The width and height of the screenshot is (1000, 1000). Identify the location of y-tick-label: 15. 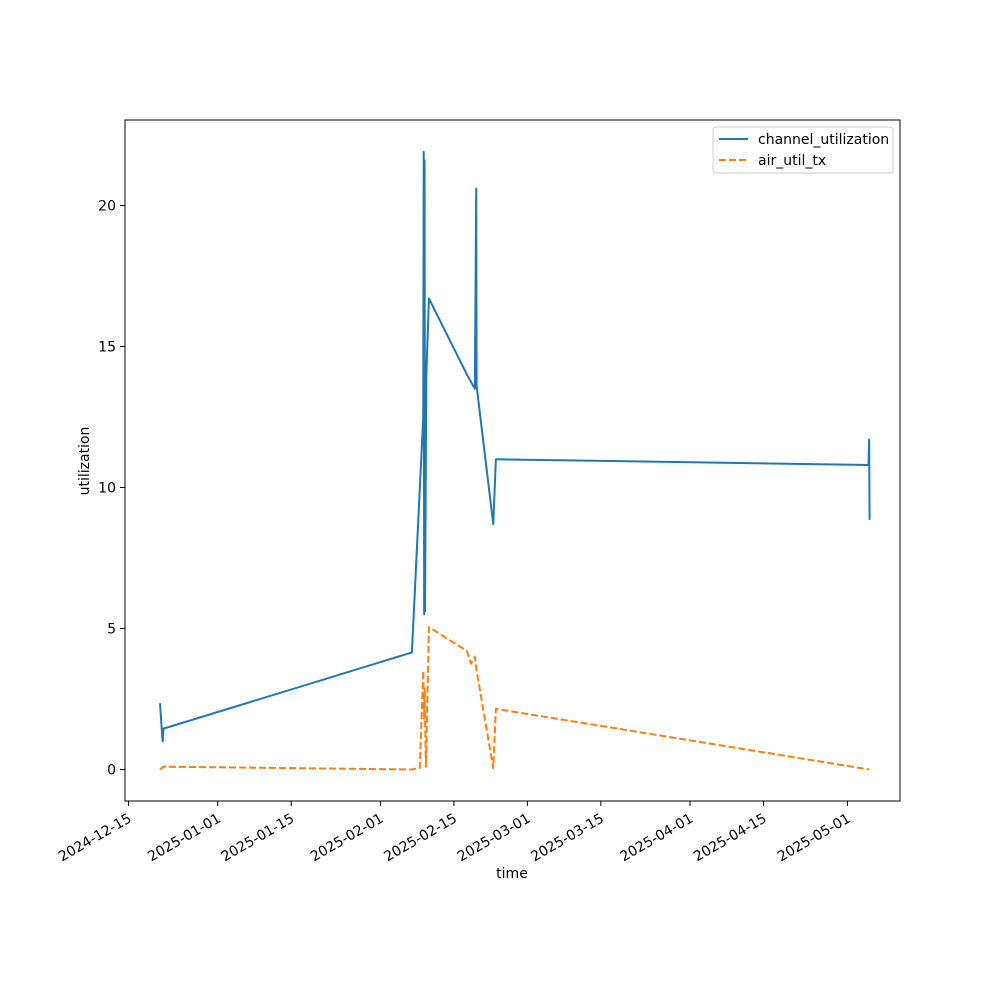
(107, 348).